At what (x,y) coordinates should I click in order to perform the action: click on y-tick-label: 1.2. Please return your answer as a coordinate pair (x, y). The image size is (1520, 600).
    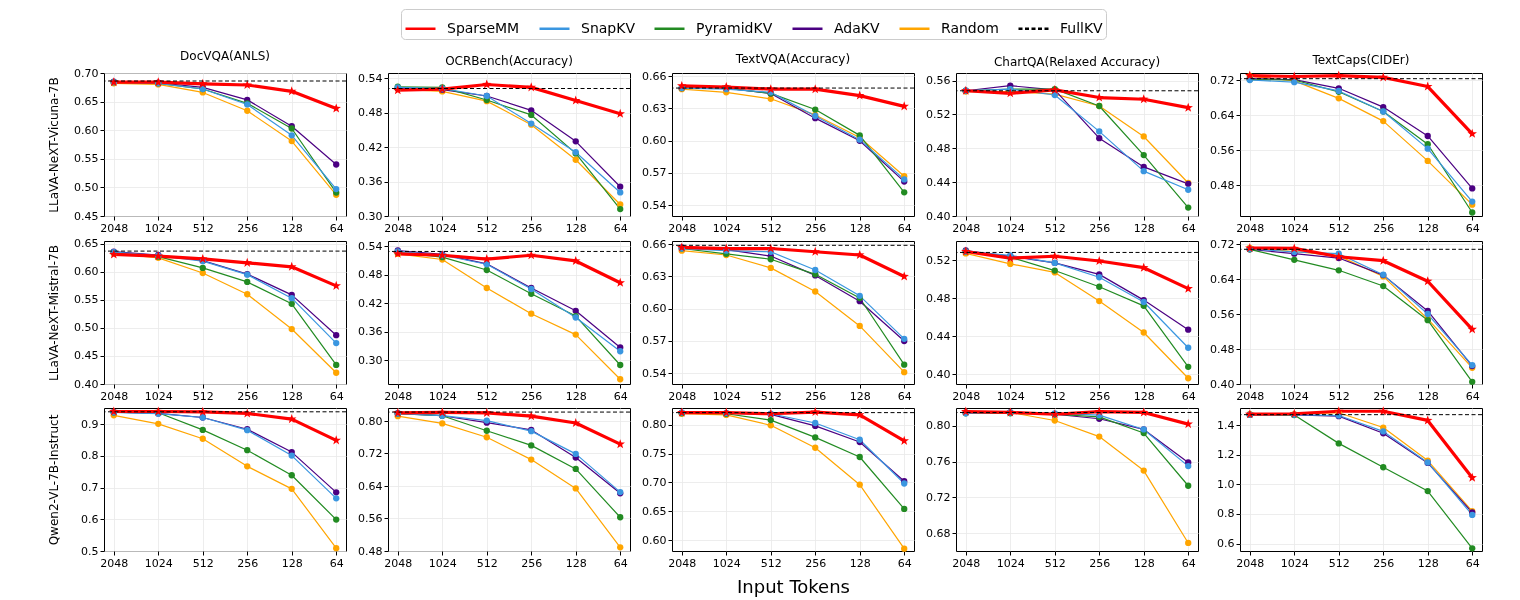
    Looking at the image, I should click on (1226, 455).